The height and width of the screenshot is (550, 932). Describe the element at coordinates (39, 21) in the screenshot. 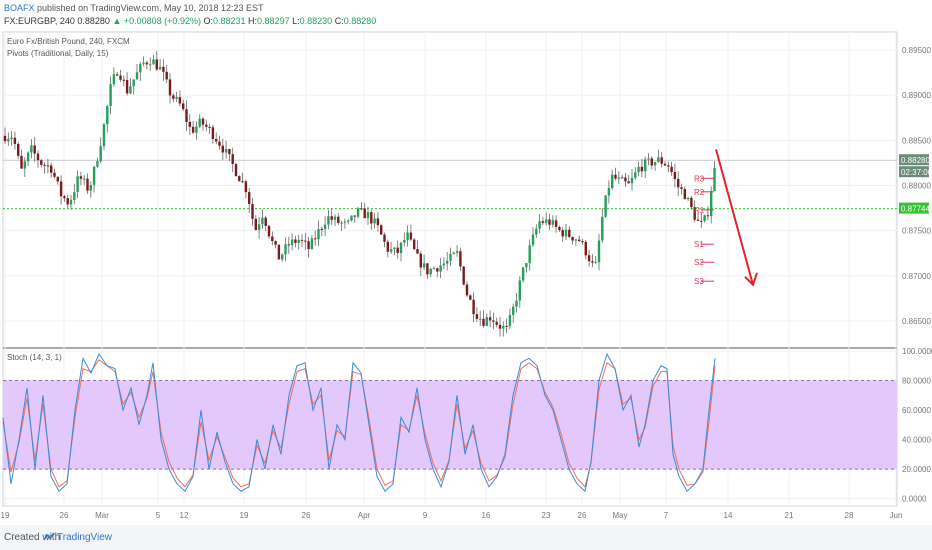

I see `symbol-label: FX:EURGBP, 240` at that location.